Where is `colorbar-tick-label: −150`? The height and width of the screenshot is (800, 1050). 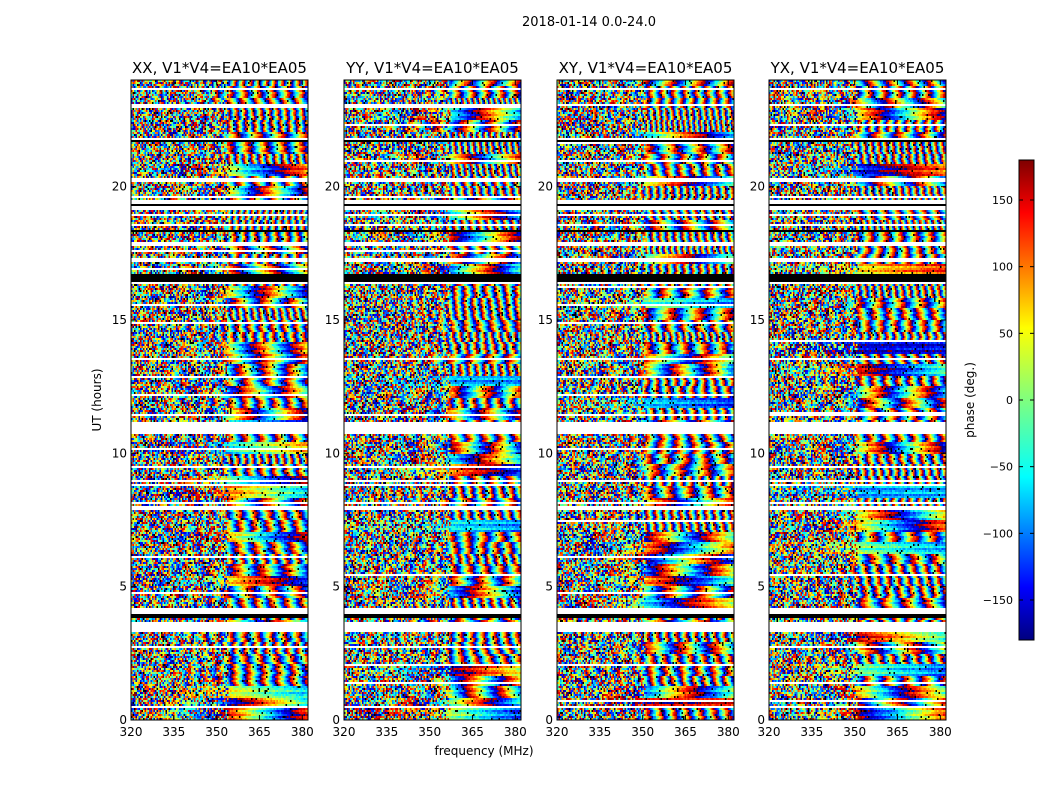 colorbar-tick-label: −150 is located at coordinates (998, 600).